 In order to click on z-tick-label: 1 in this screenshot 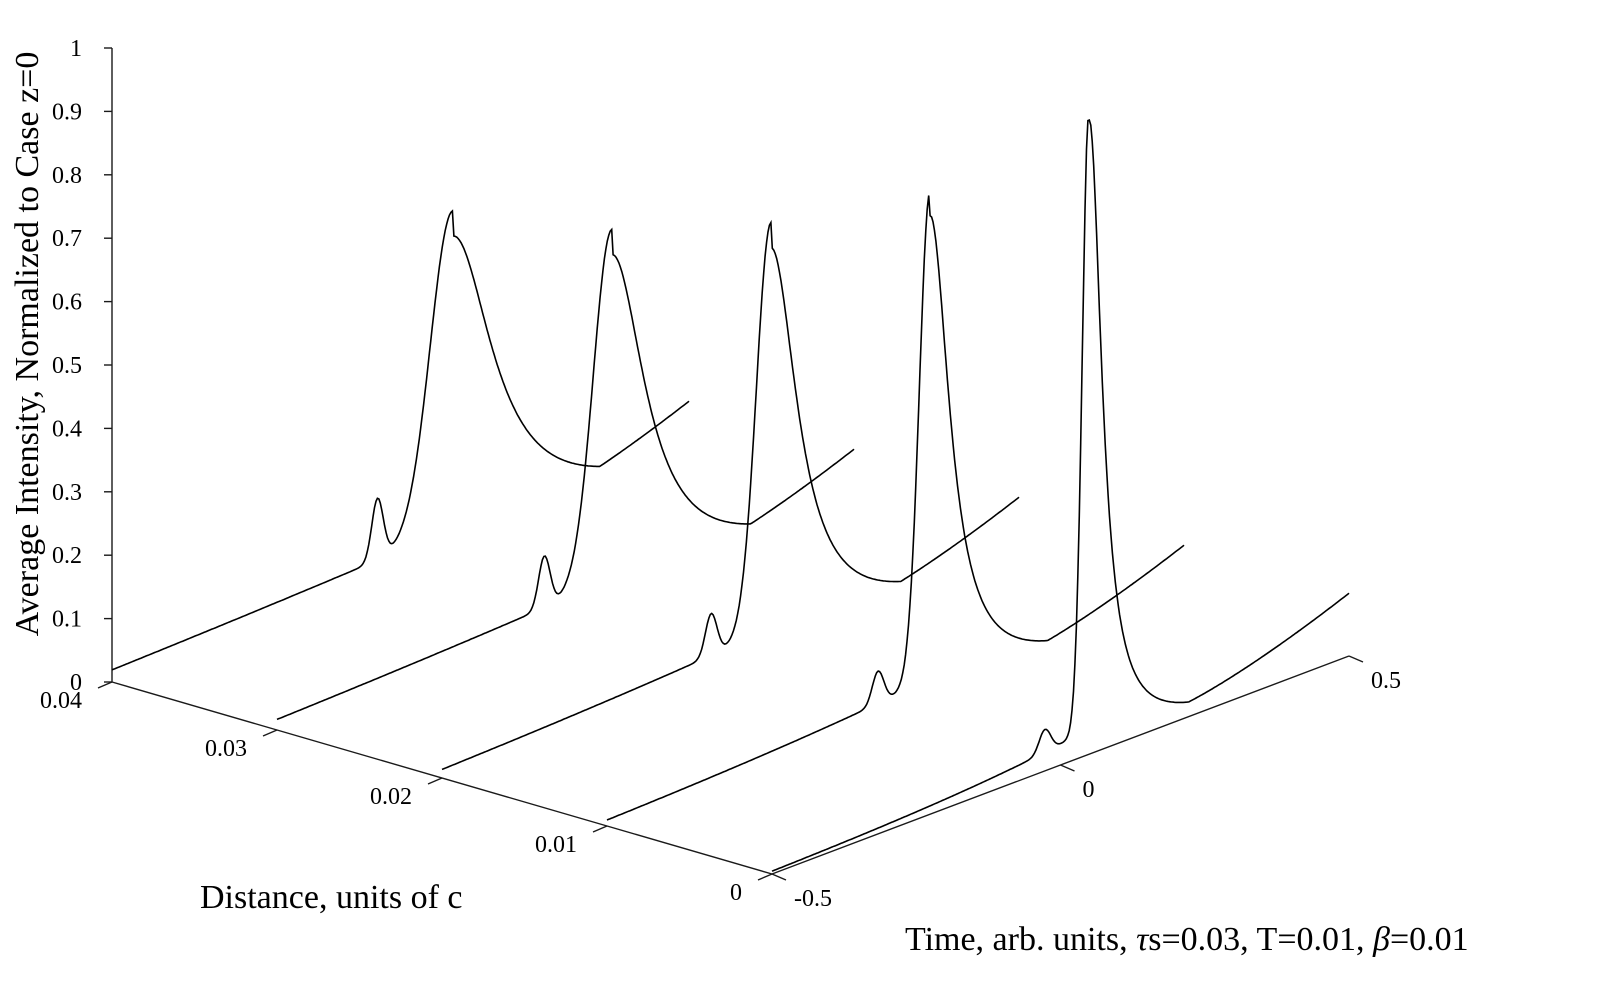, I will do `click(76, 49)`.